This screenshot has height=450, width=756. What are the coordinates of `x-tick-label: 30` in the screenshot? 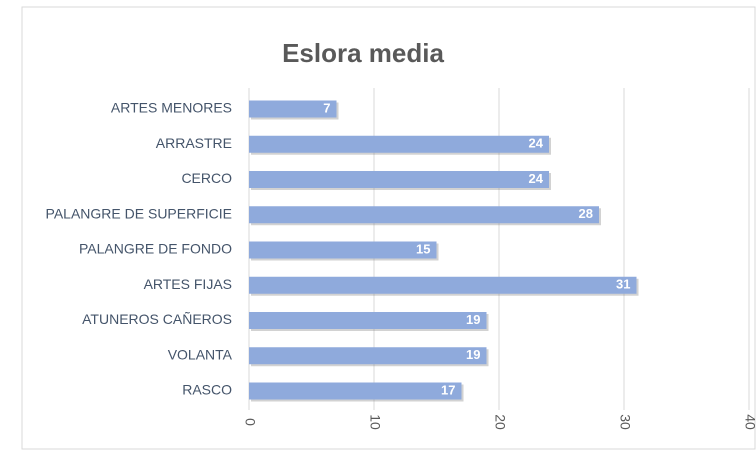 It's located at (625, 422).